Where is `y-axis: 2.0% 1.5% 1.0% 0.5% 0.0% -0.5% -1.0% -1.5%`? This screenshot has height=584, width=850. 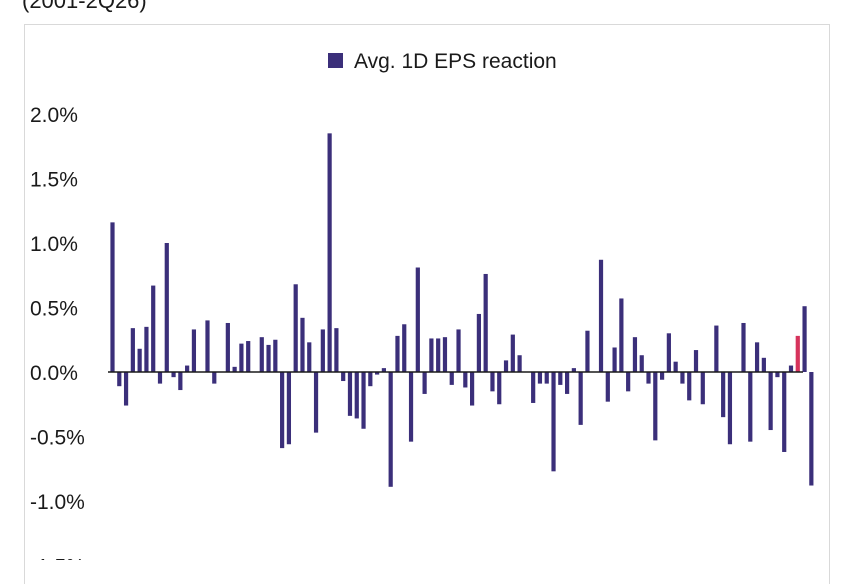
y-axis: 2.0% 1.5% 1.0% 0.5% 0.0% -0.5% -1.0% -1.5% is located at coordinates (57, 332).